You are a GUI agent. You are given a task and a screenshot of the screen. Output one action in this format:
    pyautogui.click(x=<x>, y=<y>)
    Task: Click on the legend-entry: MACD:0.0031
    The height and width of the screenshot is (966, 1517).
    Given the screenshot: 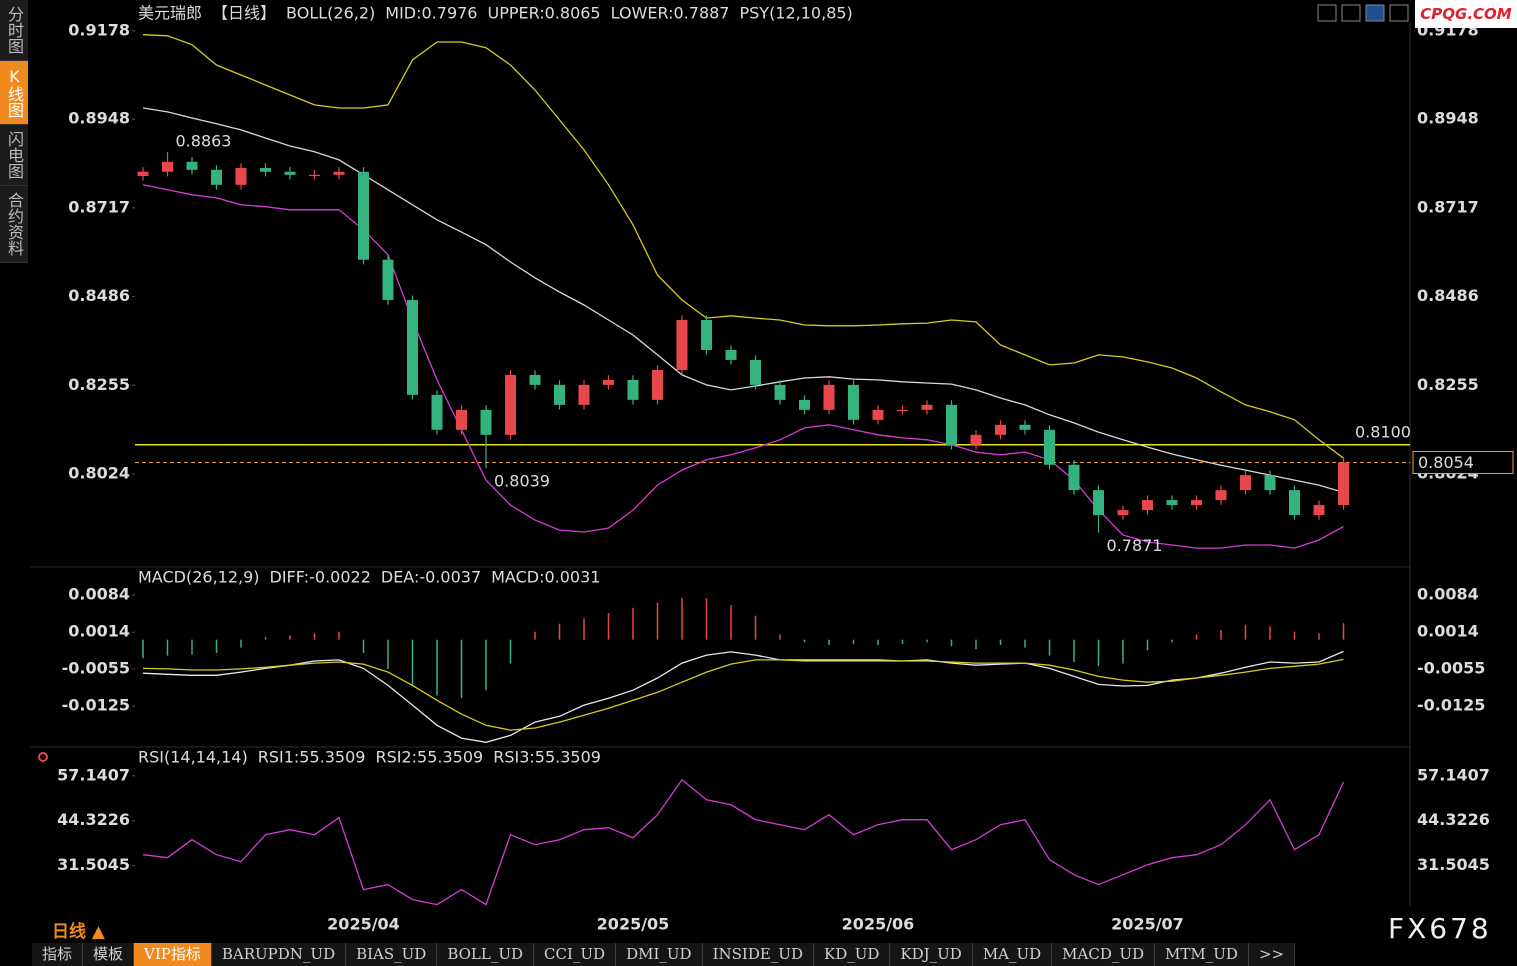 What is the action you would take?
    pyautogui.click(x=545, y=577)
    